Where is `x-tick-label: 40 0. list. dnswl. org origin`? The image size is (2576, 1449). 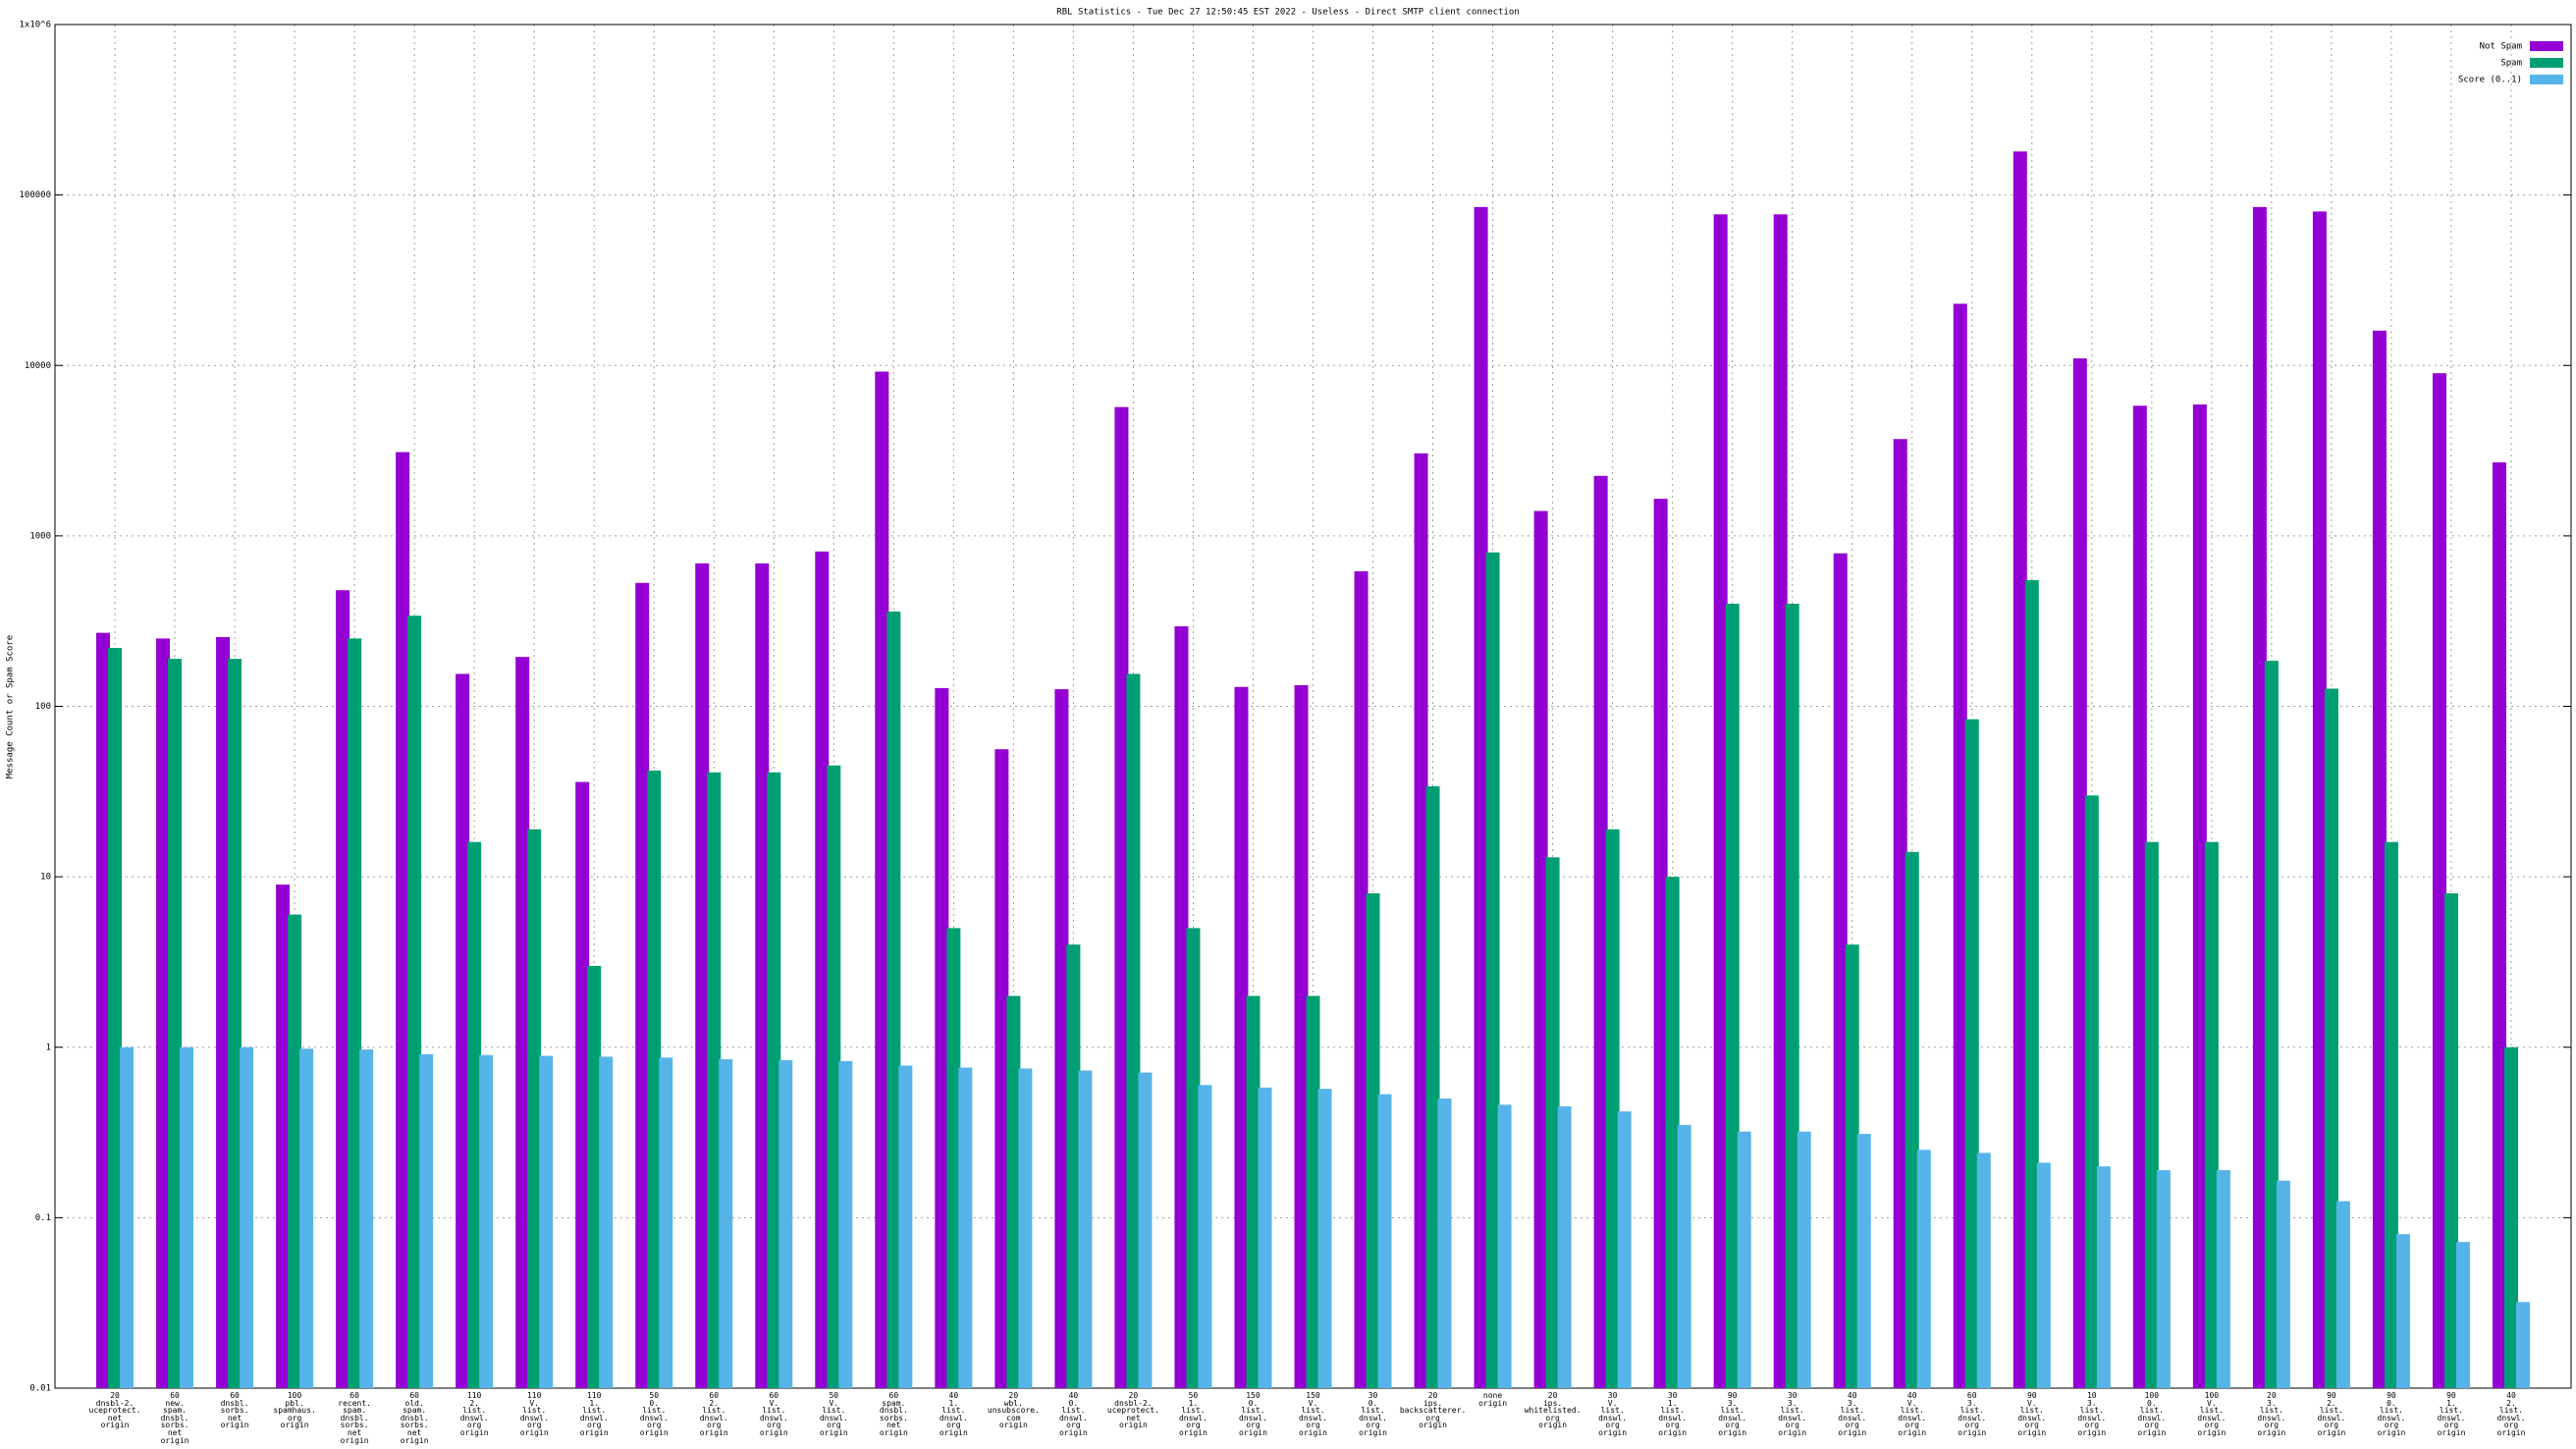
x-tick-label: 40 0. list. dnswl. org origin is located at coordinates (1073, 1414).